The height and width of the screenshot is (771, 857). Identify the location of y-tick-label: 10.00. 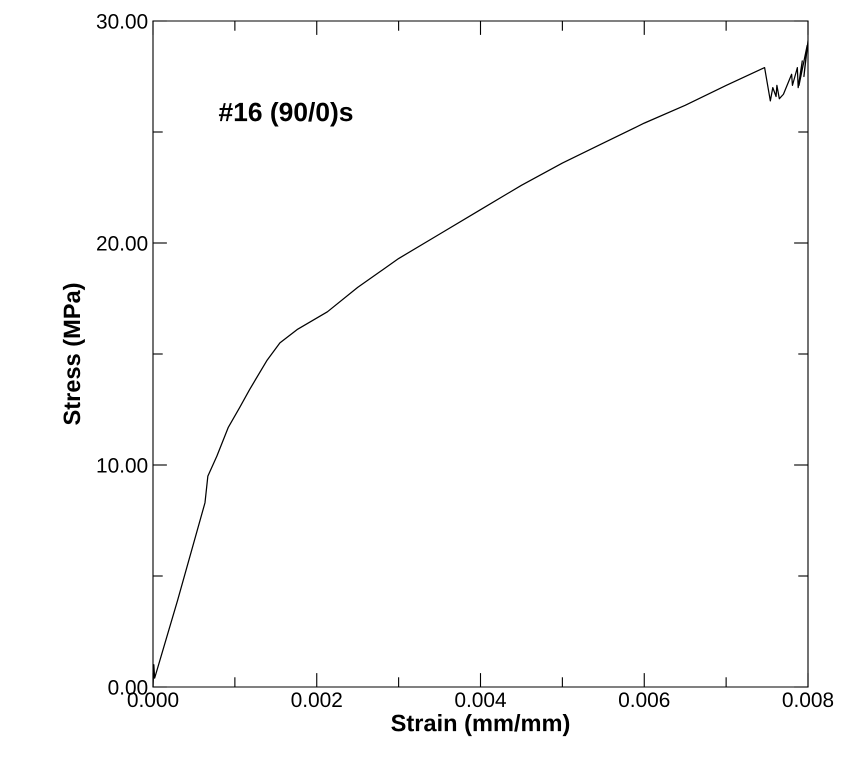
(123, 465).